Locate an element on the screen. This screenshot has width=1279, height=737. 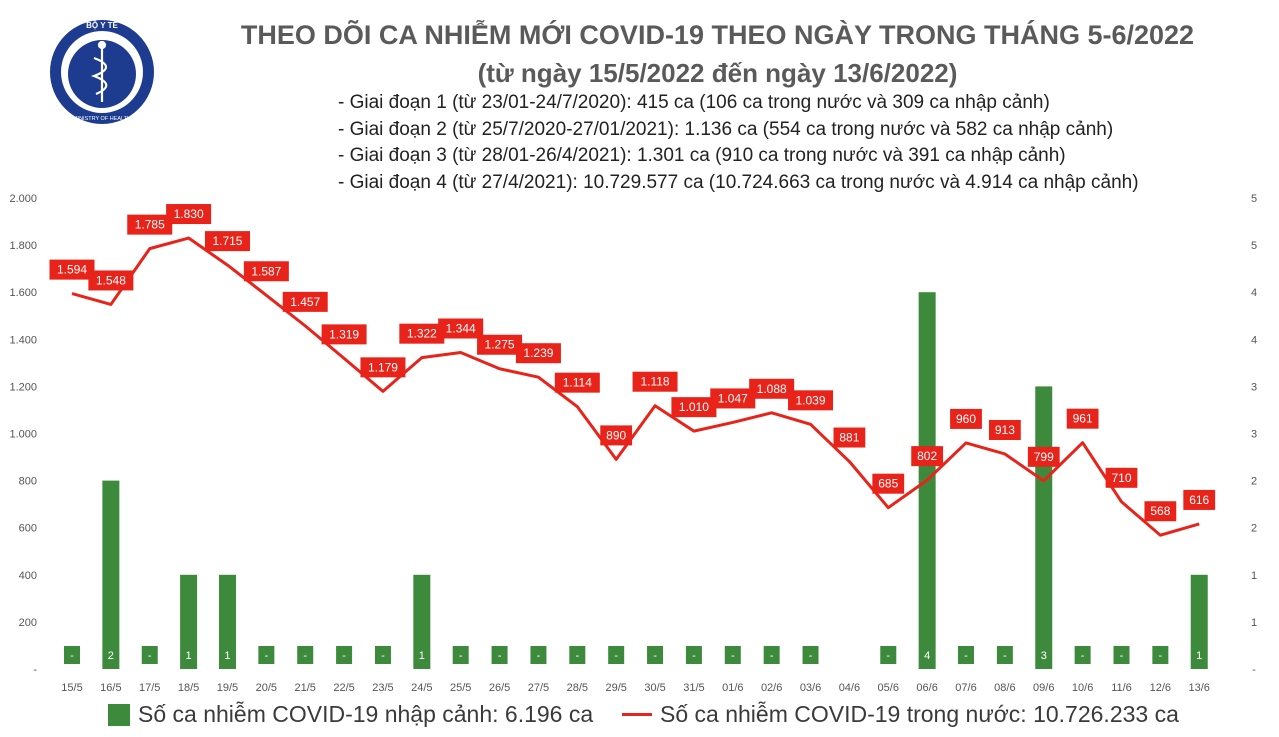
y-right-tick-label: 3 is located at coordinates (1254, 435).